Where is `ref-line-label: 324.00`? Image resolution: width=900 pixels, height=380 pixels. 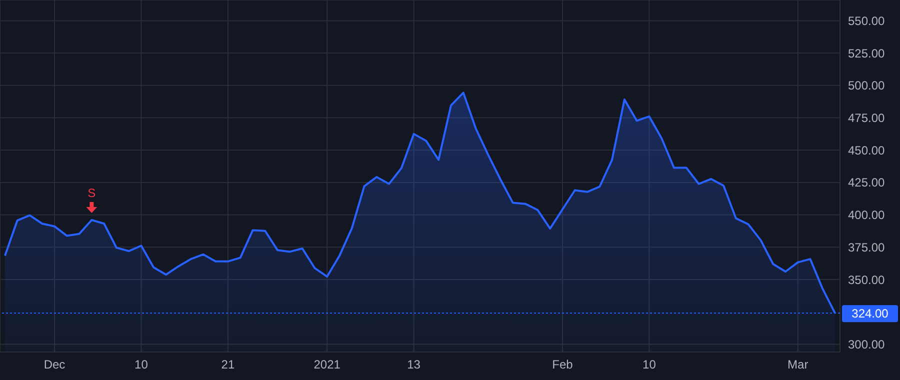
ref-line-label: 324.00 is located at coordinates (870, 313).